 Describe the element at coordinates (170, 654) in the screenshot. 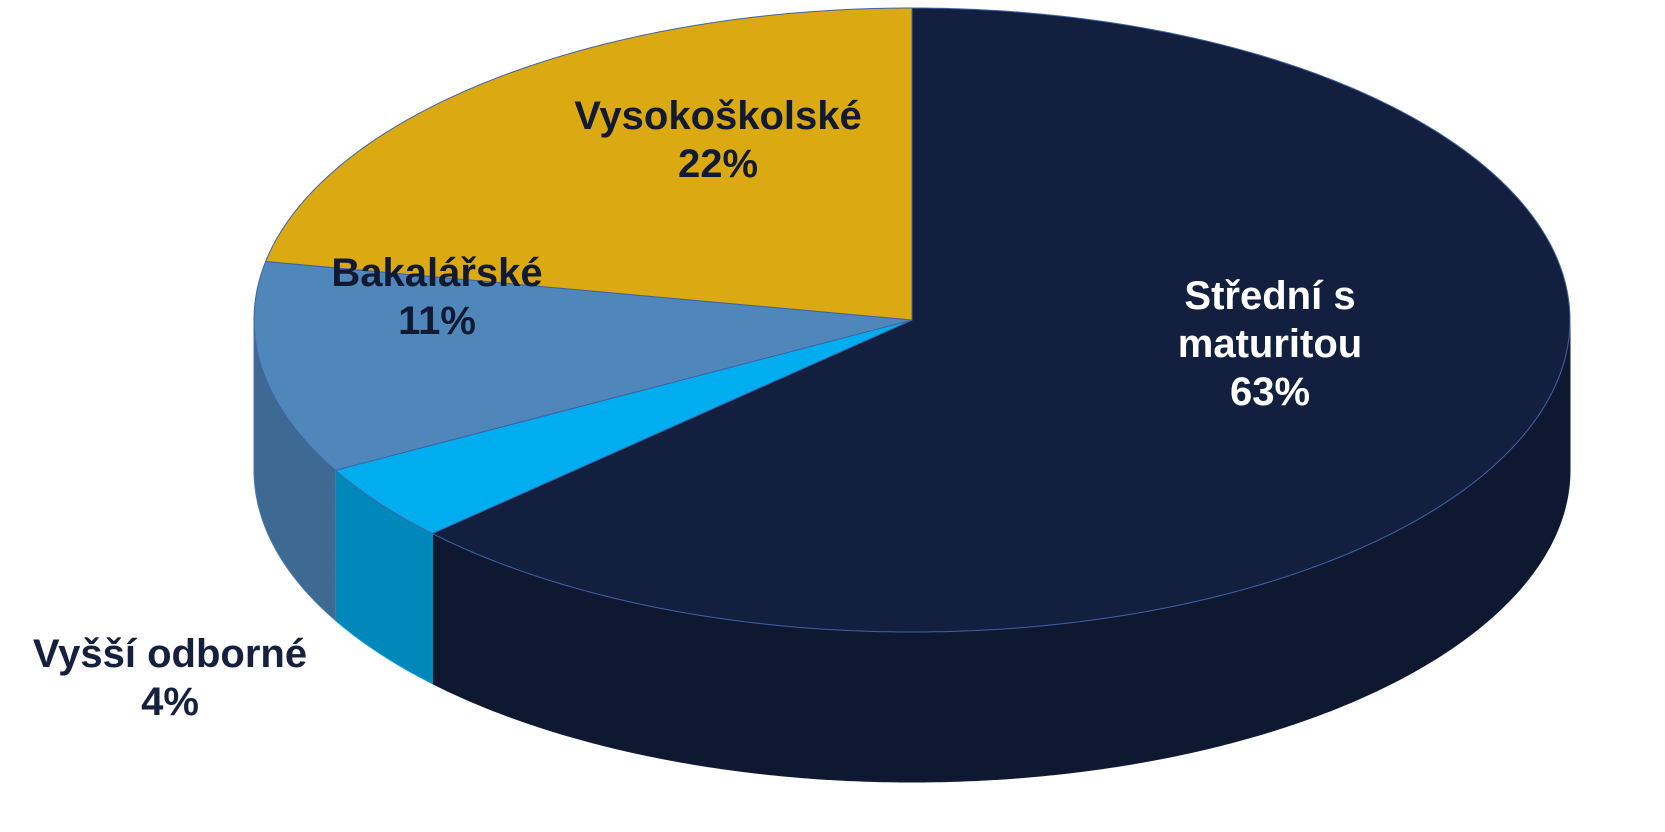

I see `label-text: Vyšší odborné` at that location.